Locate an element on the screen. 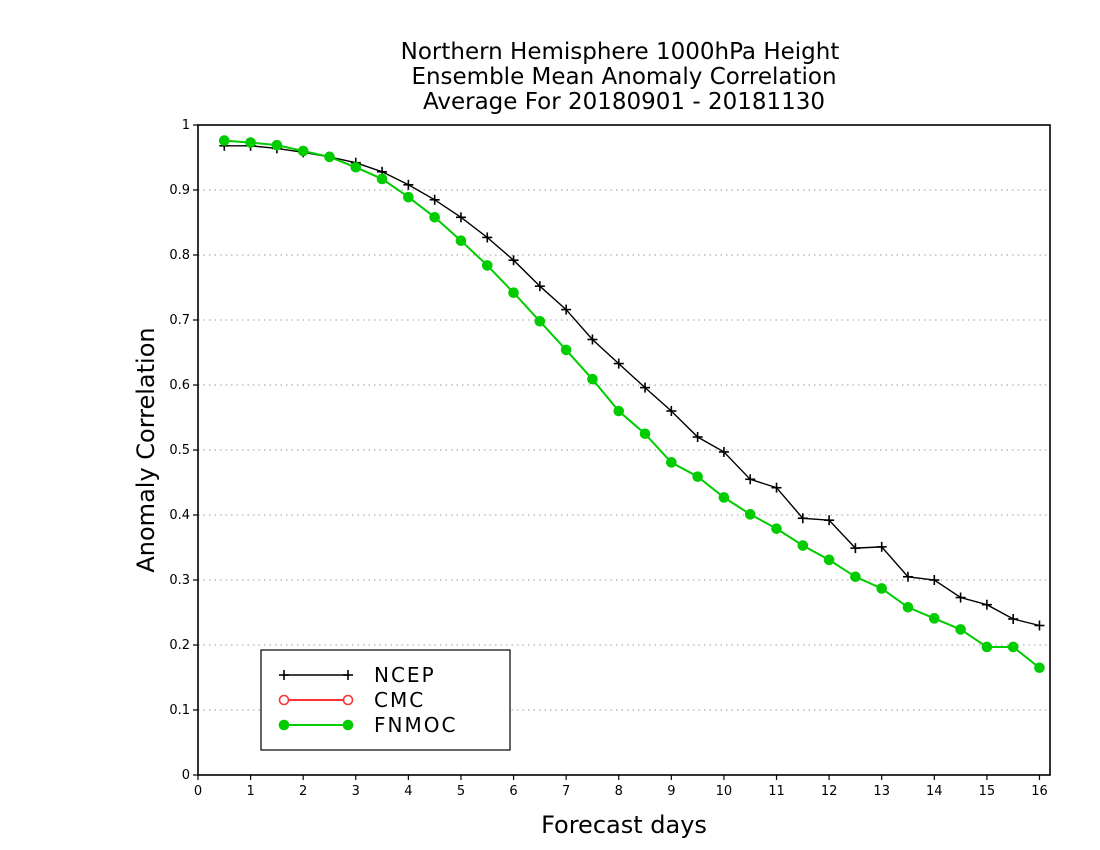  y-axis-label: Anomaly Correlation is located at coordinates (146, 449).